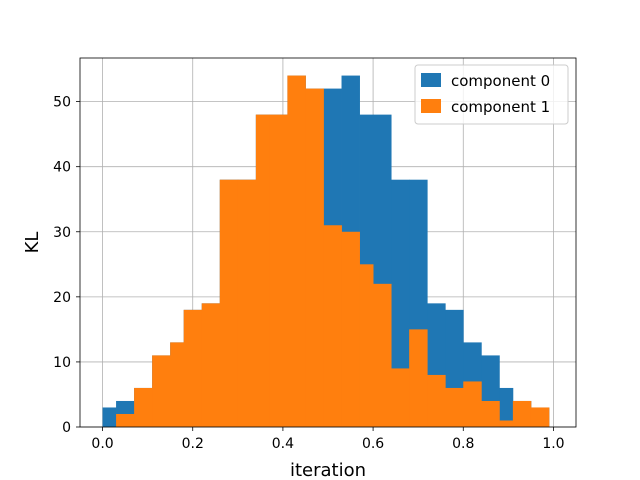 The height and width of the screenshot is (480, 640). Describe the element at coordinates (463, 444) in the screenshot. I see `x-tick-label: 0.8` at that location.